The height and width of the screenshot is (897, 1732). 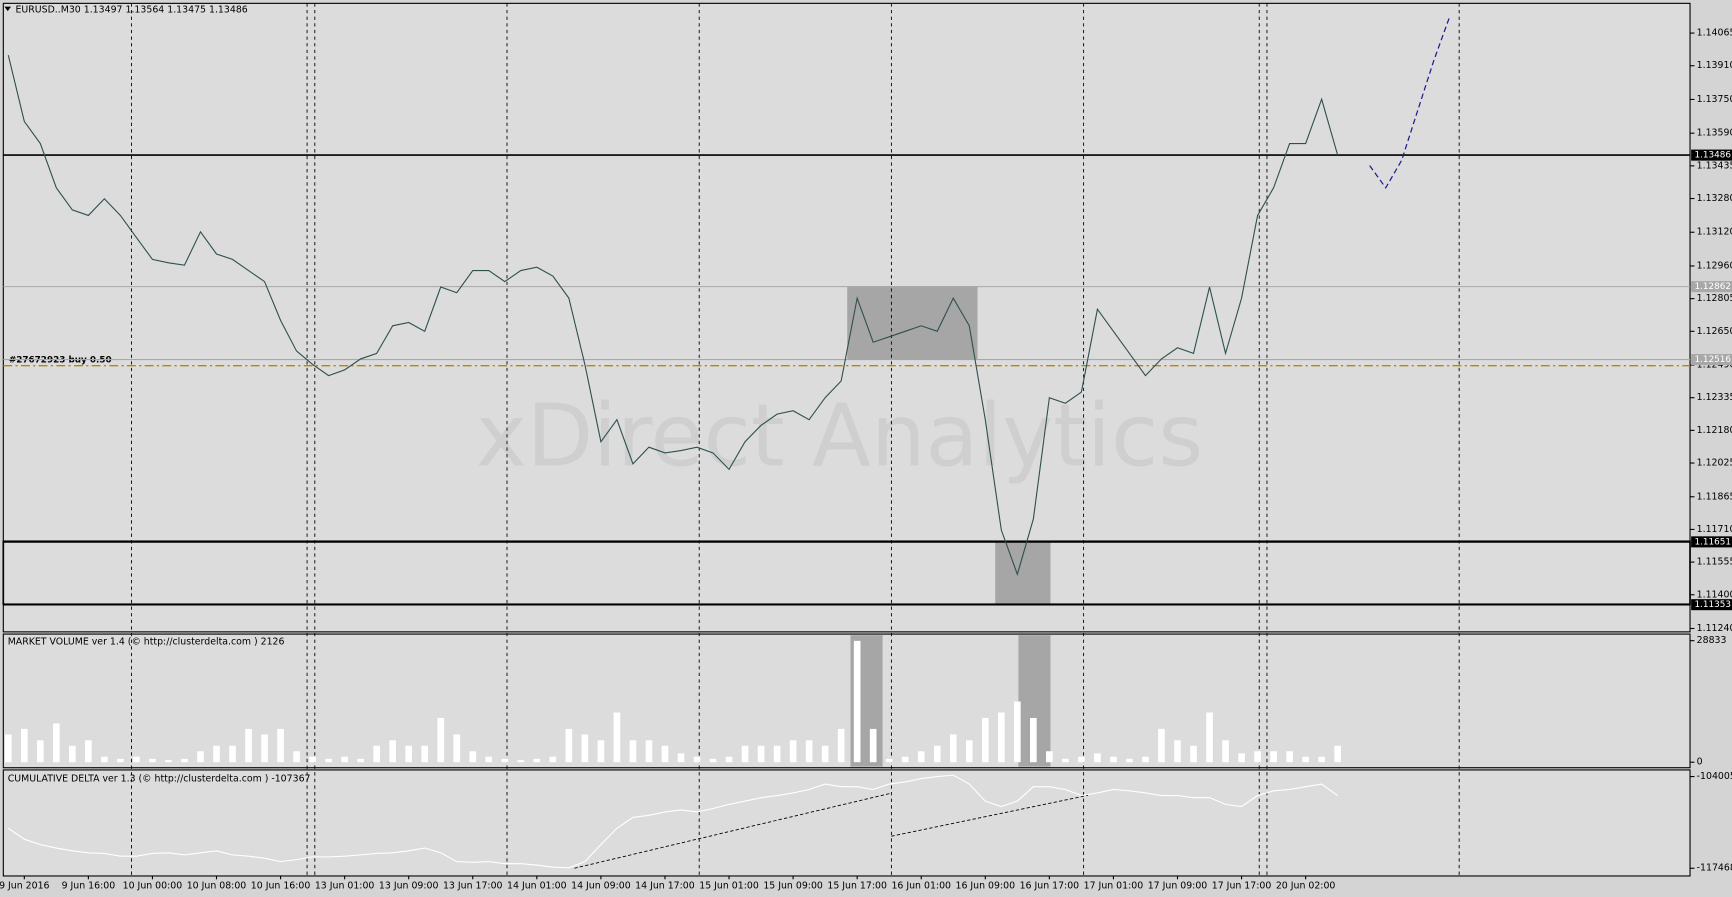 What do you see at coordinates (8, 9) in the screenshot?
I see `menu-arrow` at bounding box center [8, 9].